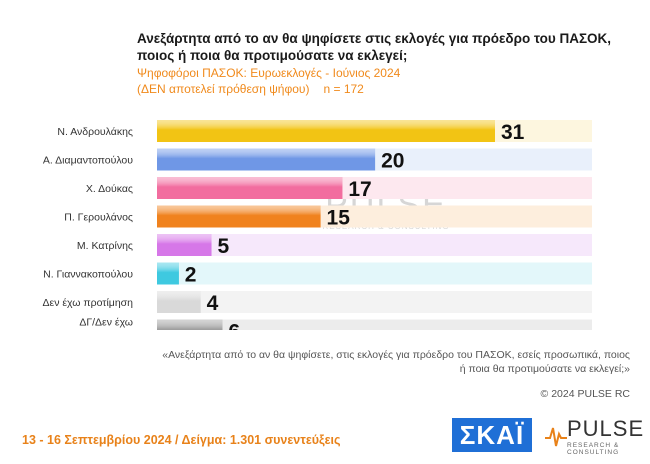 The image size is (650, 464). I want to click on category-label: Δεν έχω προτίμηση, so click(88, 303).